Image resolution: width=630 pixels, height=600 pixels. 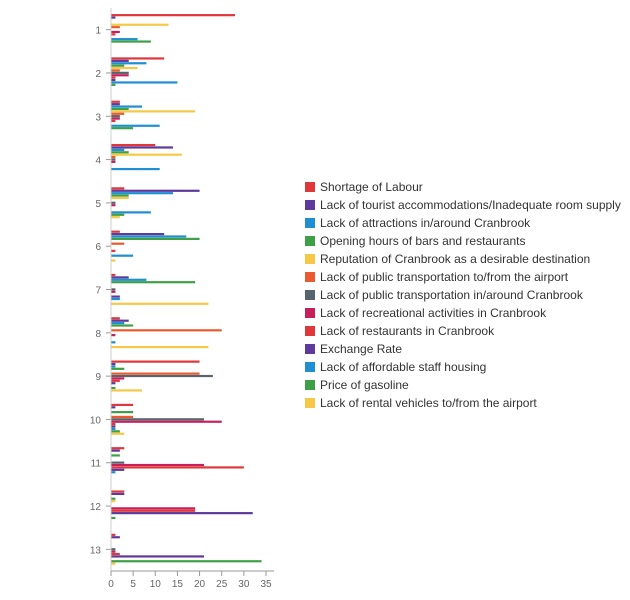 What do you see at coordinates (113, 260) in the screenshot?
I see `bar-cat6-series13` at bounding box center [113, 260].